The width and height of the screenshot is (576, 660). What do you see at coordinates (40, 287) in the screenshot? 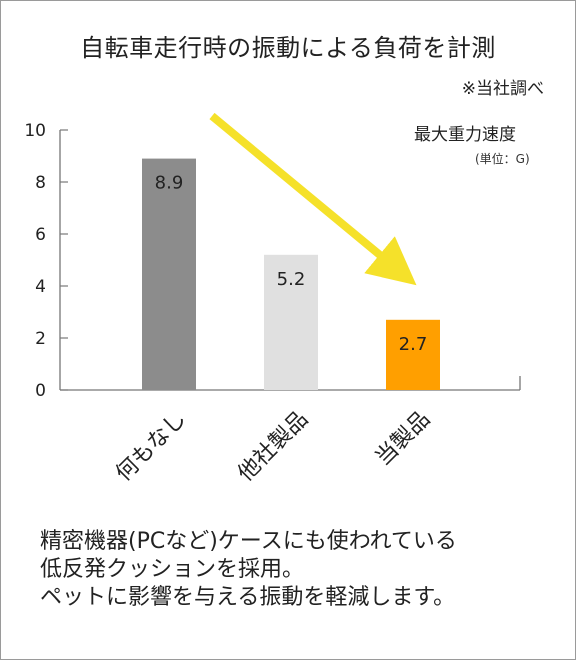
I see `y-tick-label: 4` at bounding box center [40, 287].